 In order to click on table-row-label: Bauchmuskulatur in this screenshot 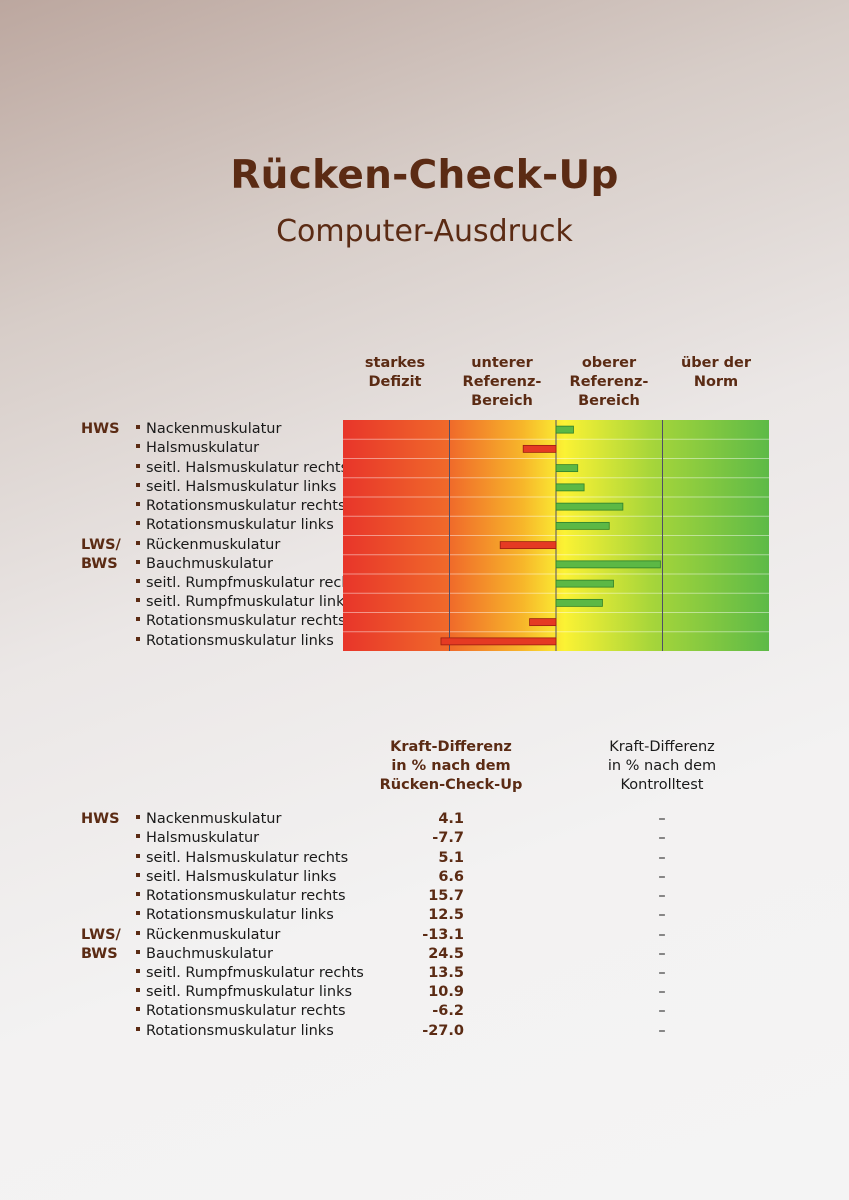, I will do `click(204, 954)`.